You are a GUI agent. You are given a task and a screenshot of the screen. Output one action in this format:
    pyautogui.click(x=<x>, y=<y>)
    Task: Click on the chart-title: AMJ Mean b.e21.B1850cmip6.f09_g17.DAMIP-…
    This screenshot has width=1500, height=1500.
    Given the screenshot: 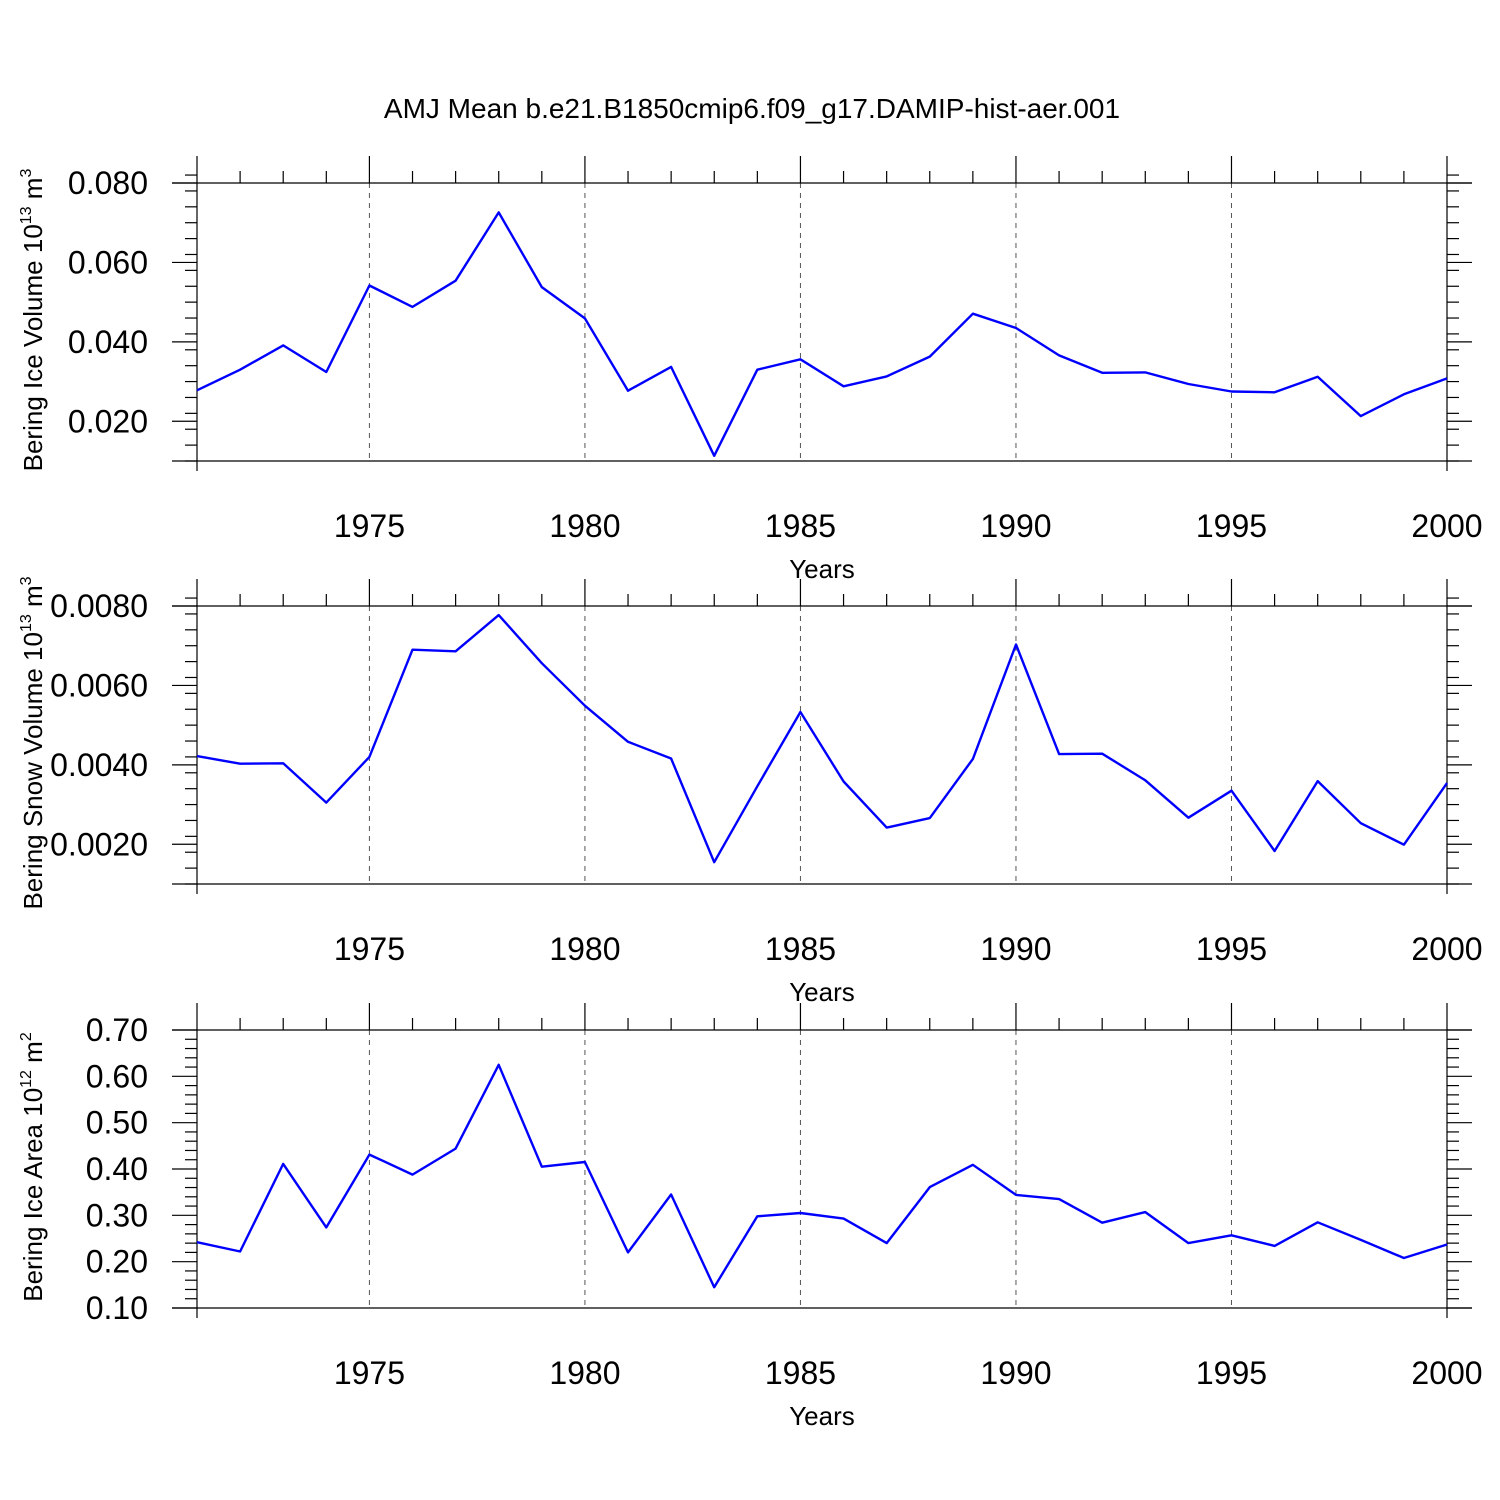 What is the action you would take?
    pyautogui.click(x=752, y=108)
    